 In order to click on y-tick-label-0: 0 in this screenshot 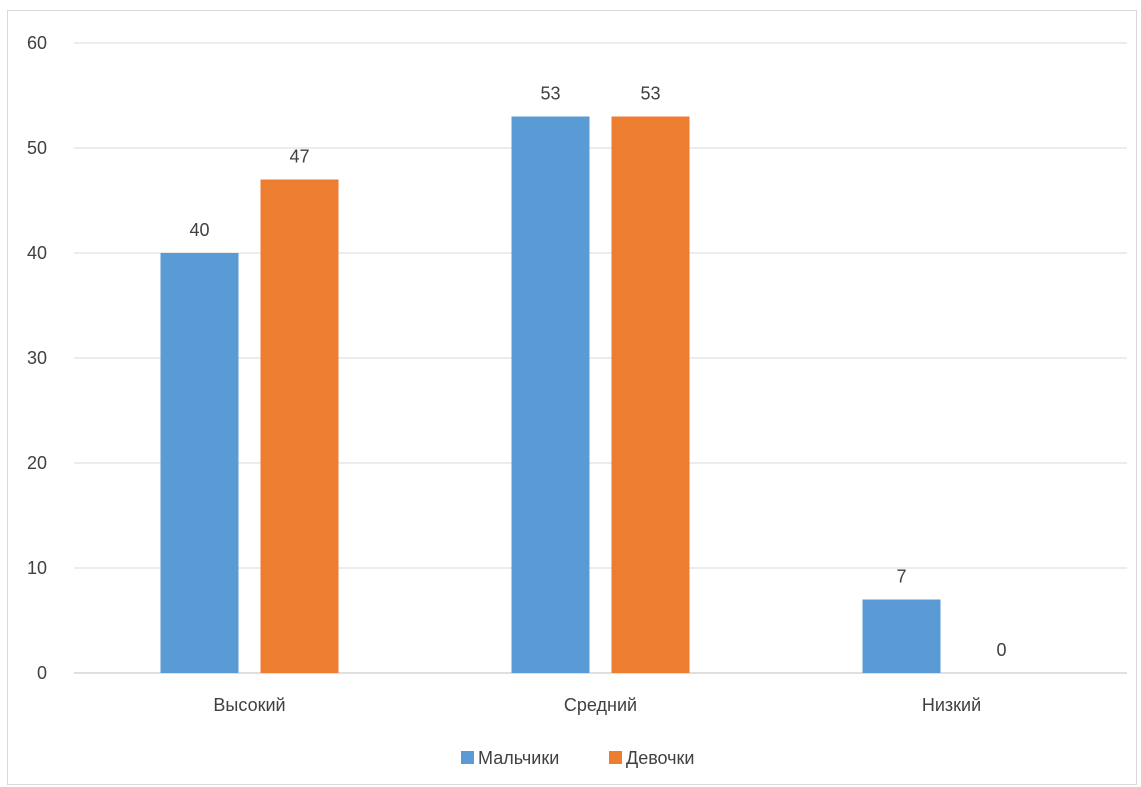, I will do `click(42, 673)`.